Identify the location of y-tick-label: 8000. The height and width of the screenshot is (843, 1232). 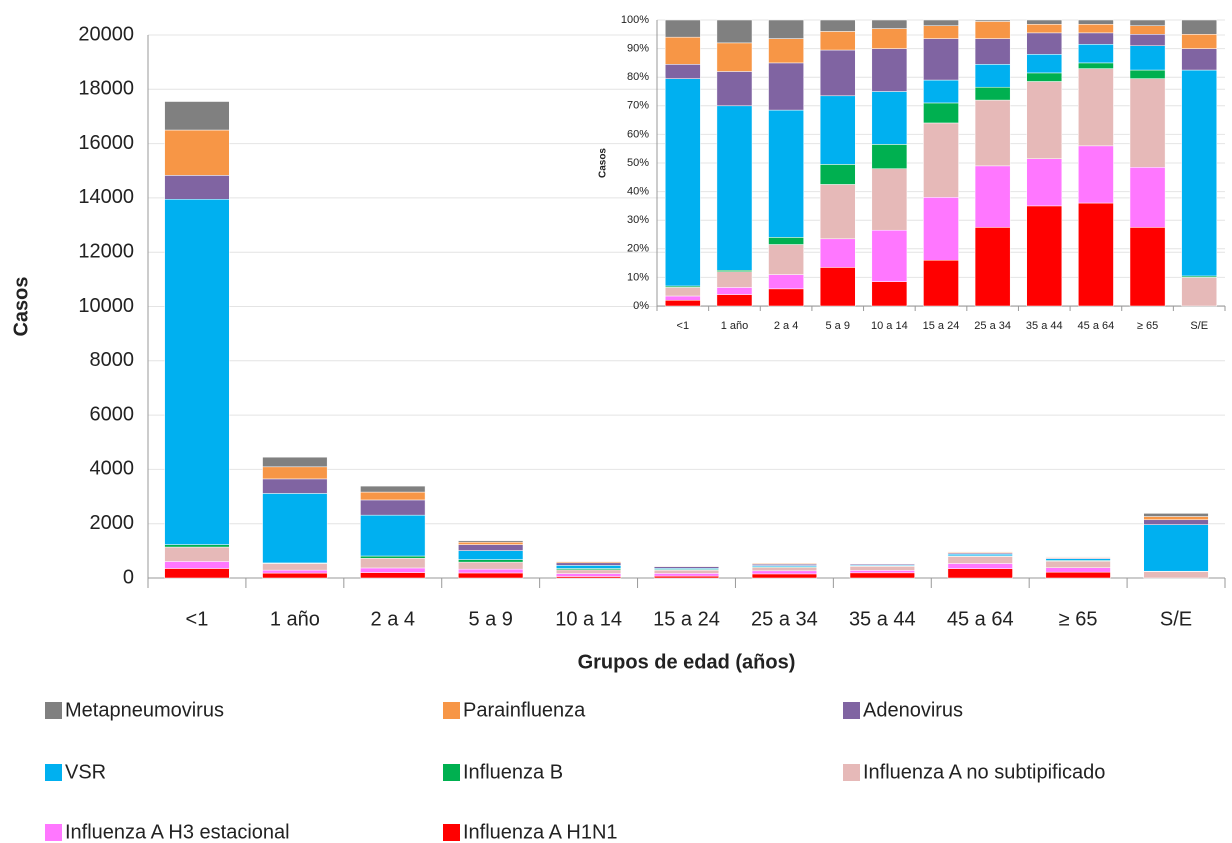
(112, 360).